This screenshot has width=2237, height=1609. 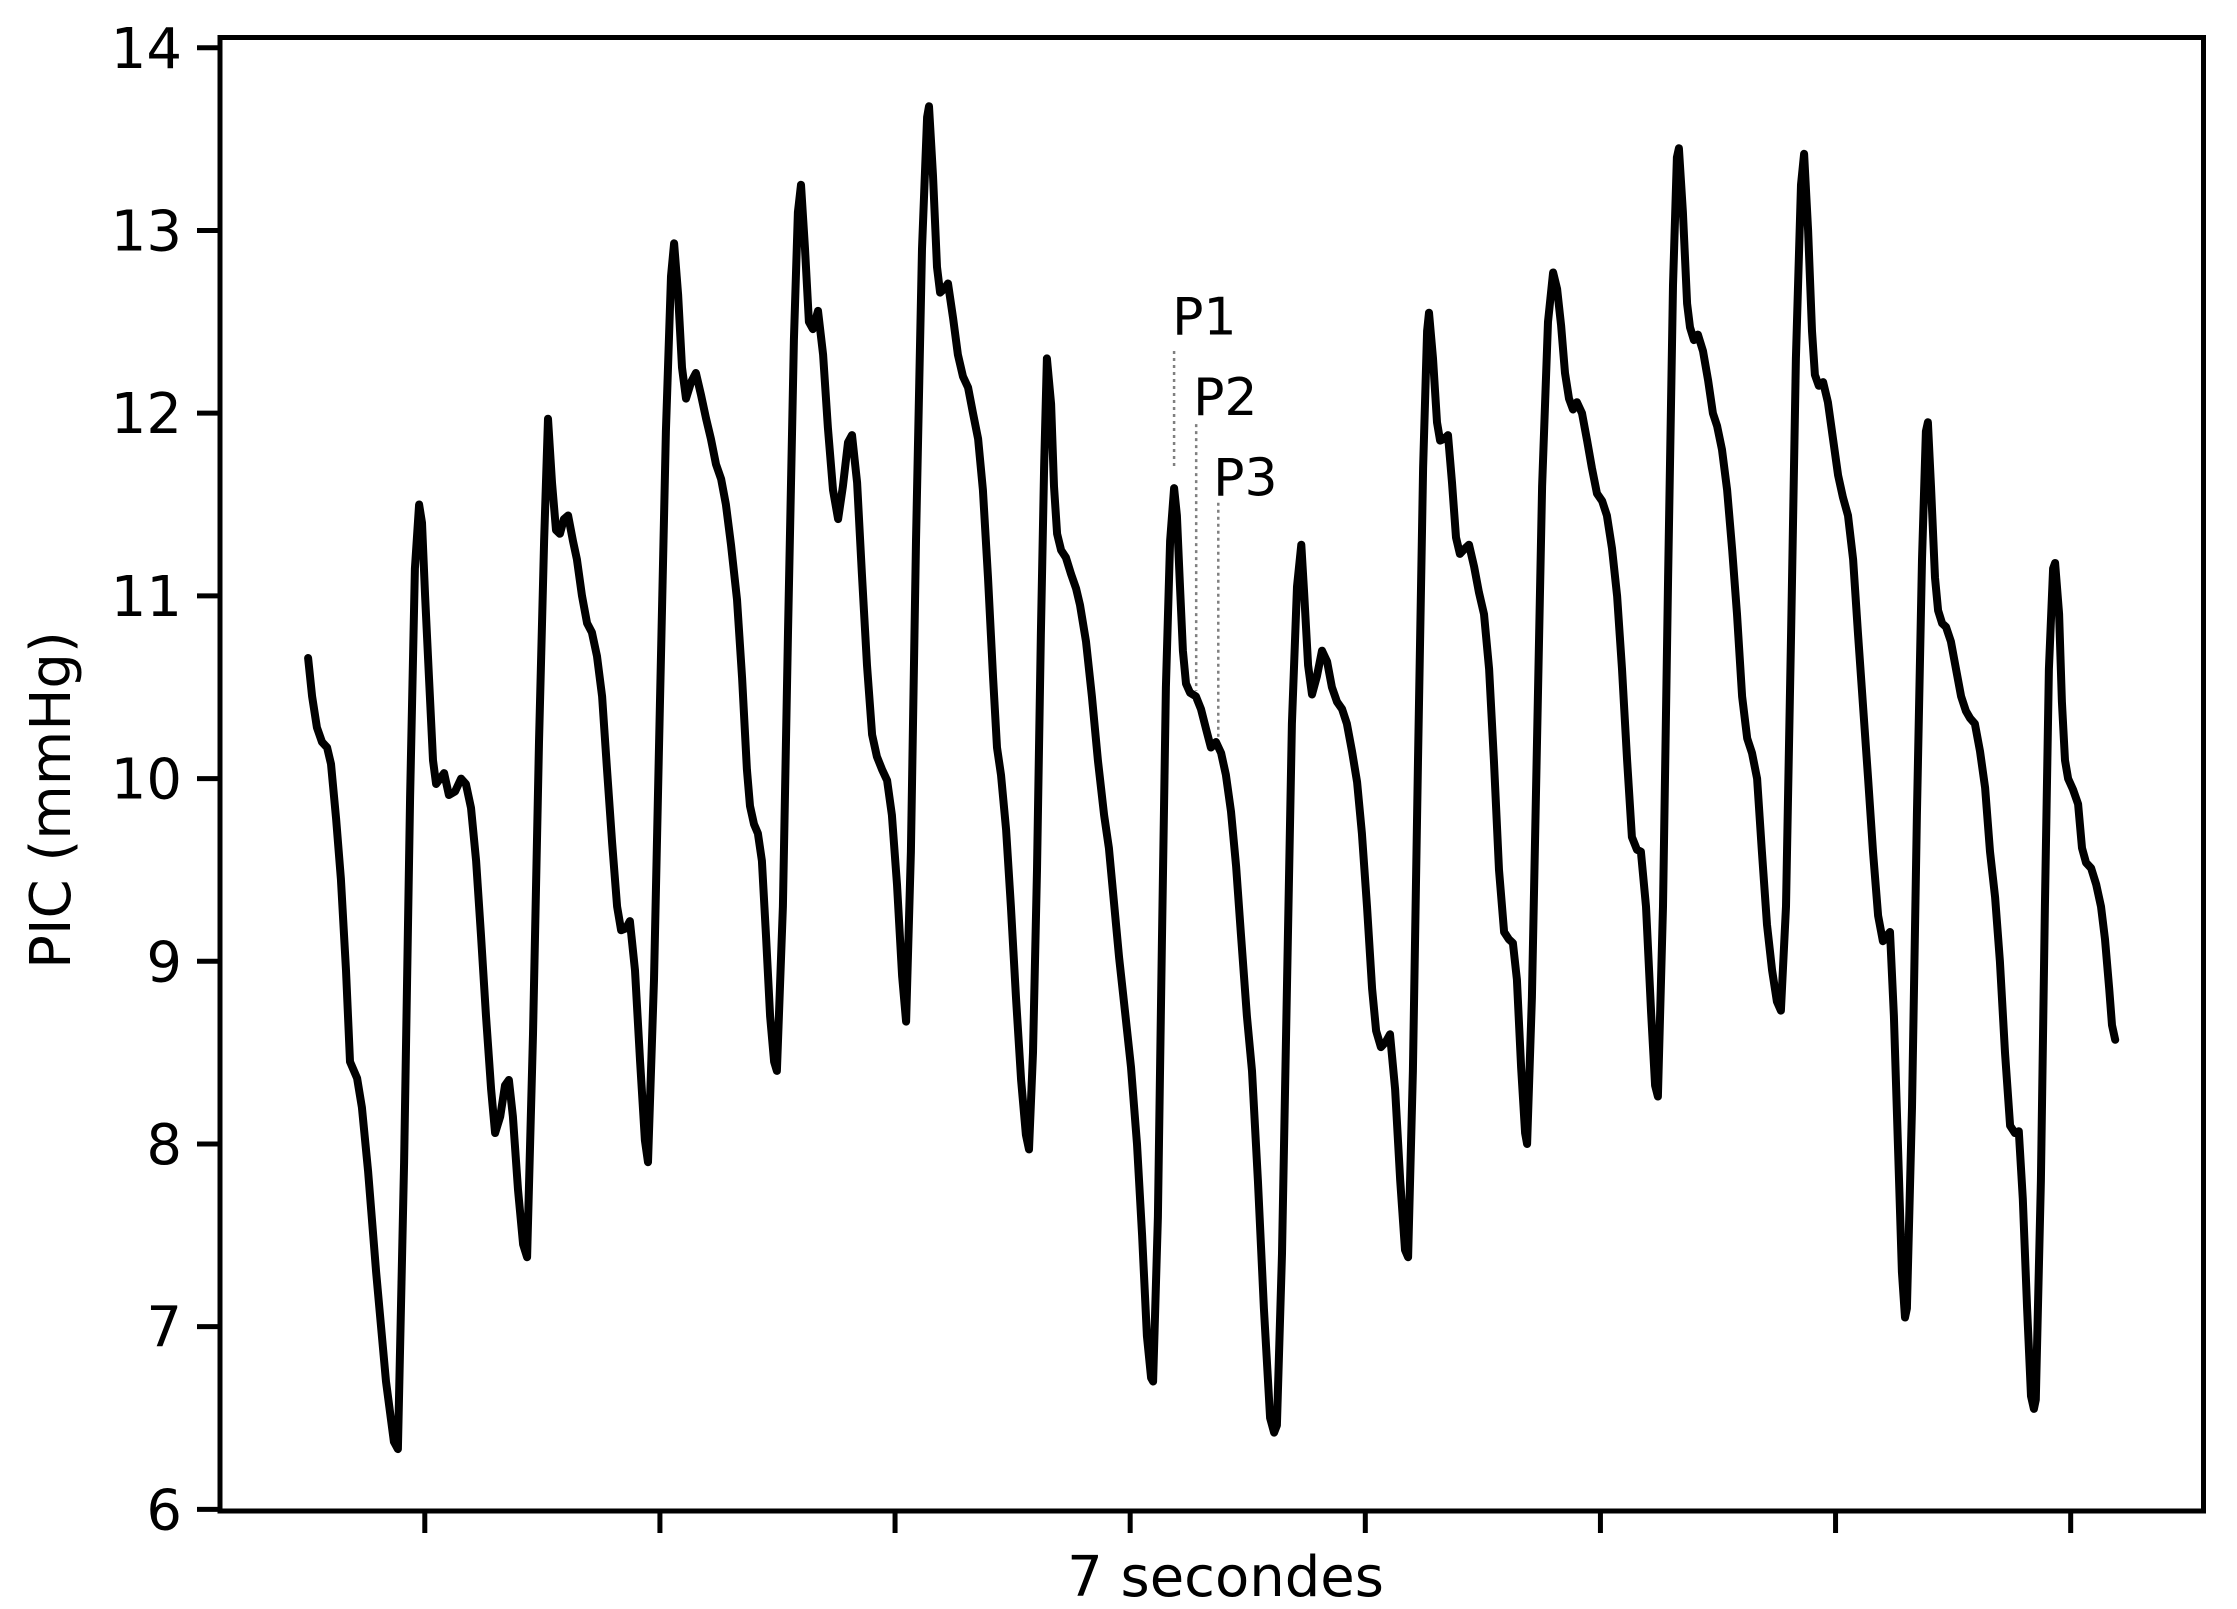 I want to click on y-tick-label: 7, so click(x=164, y=1328).